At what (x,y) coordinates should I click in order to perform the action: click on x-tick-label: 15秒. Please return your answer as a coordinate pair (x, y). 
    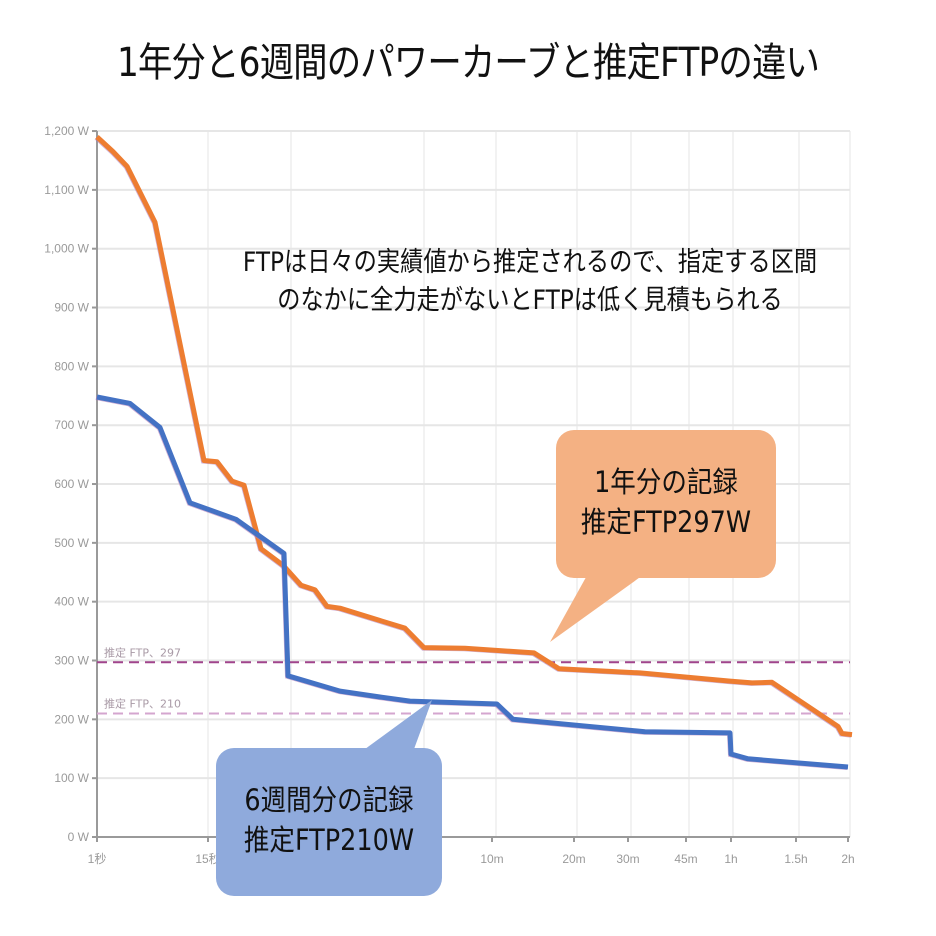
    Looking at the image, I should click on (207, 859).